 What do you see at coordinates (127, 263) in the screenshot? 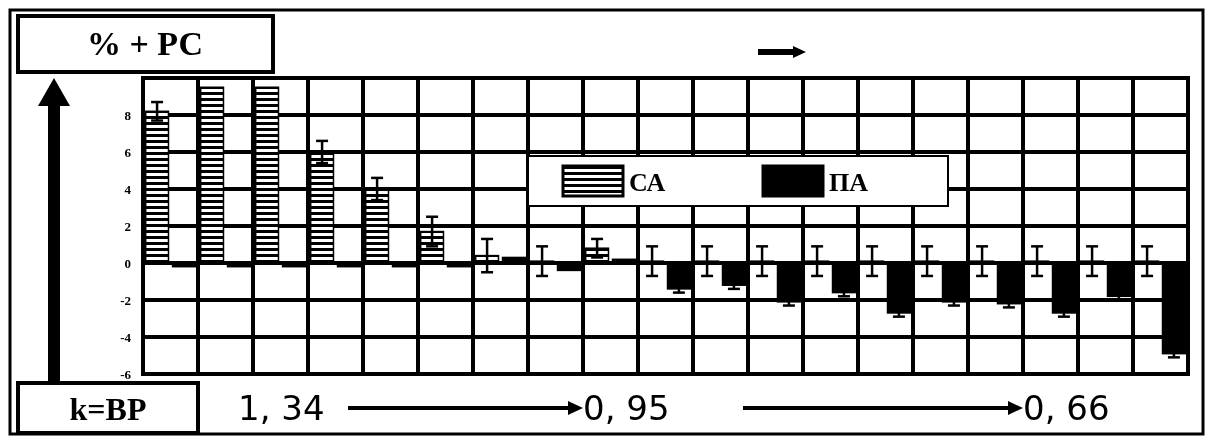
I see `y-tick-label: 0` at bounding box center [127, 263].